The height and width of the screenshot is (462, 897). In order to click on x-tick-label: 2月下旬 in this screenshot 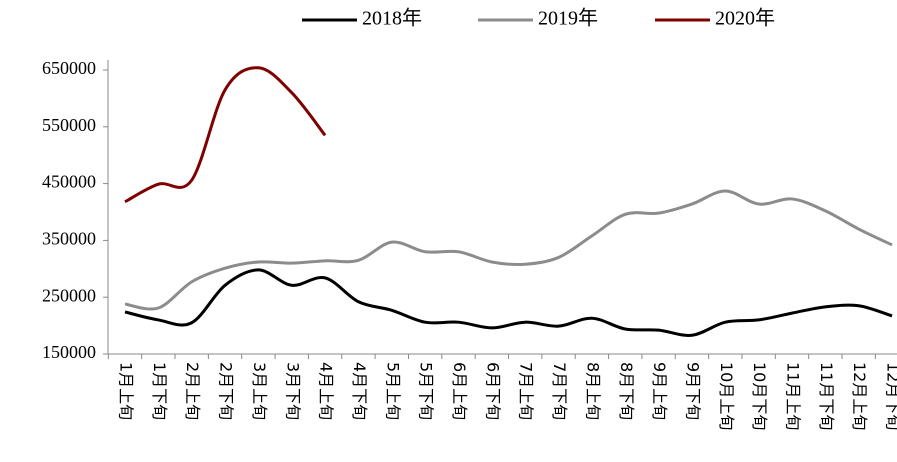, I will do `click(226, 391)`.